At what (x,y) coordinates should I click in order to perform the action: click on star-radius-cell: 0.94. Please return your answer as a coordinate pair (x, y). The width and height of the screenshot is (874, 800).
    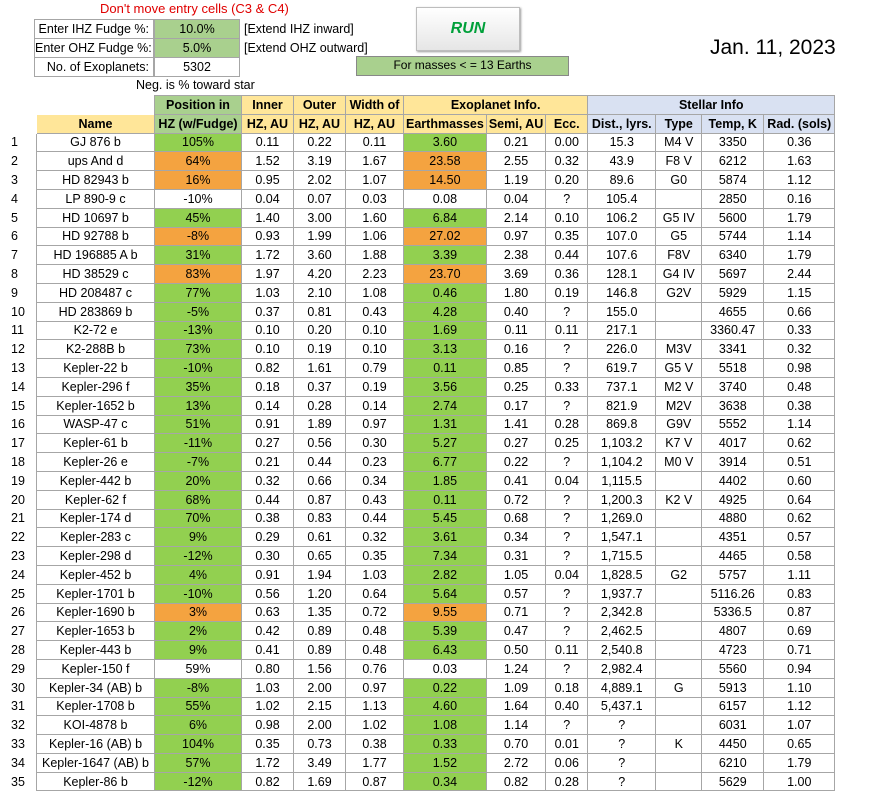
    Looking at the image, I should click on (799, 668).